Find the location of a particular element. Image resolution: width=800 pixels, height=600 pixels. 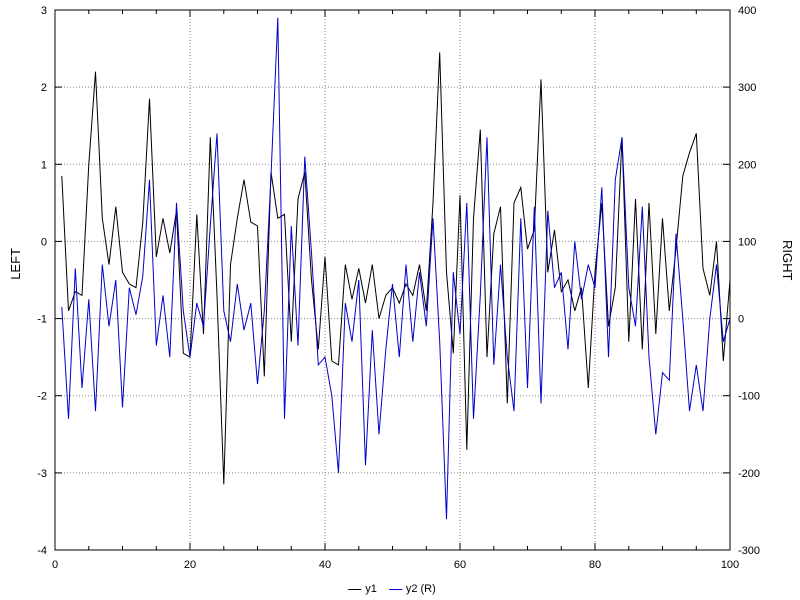

legend-label-y2: y2 (R) is located at coordinates (420, 589).